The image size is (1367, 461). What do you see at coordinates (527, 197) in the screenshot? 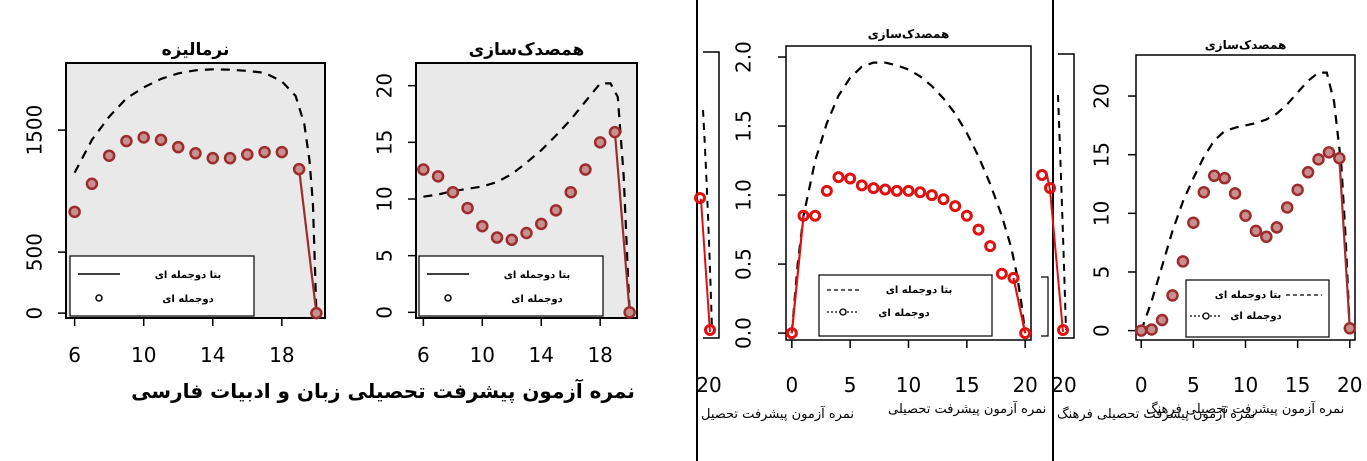
I see `series-beta-binomial-line` at bounding box center [527, 197].